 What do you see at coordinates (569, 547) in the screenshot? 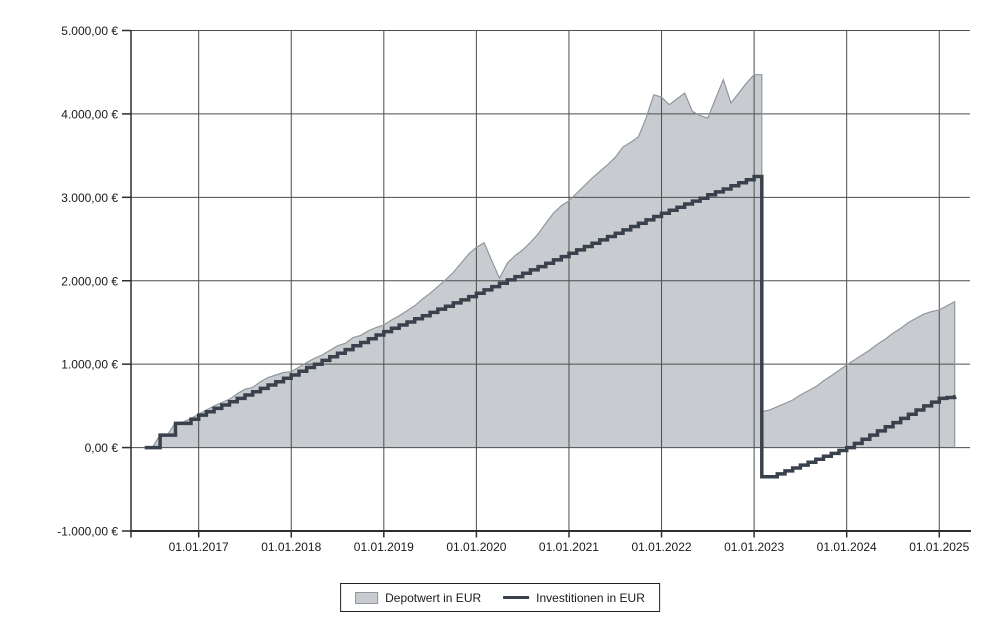
I see `x-tick-label: 01.01.2021` at bounding box center [569, 547].